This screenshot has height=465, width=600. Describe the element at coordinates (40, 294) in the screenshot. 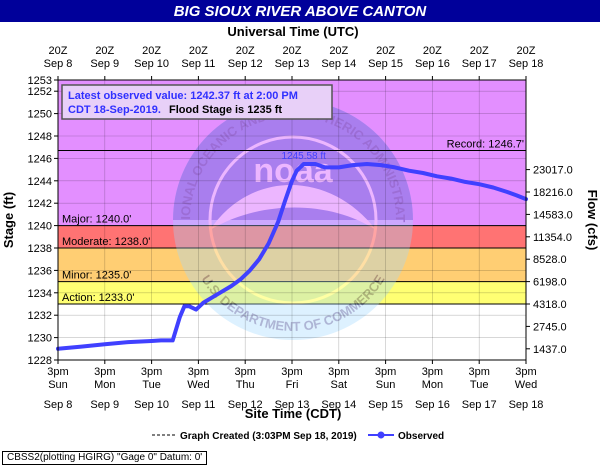

I see `left-tick-label: 1234` at that location.